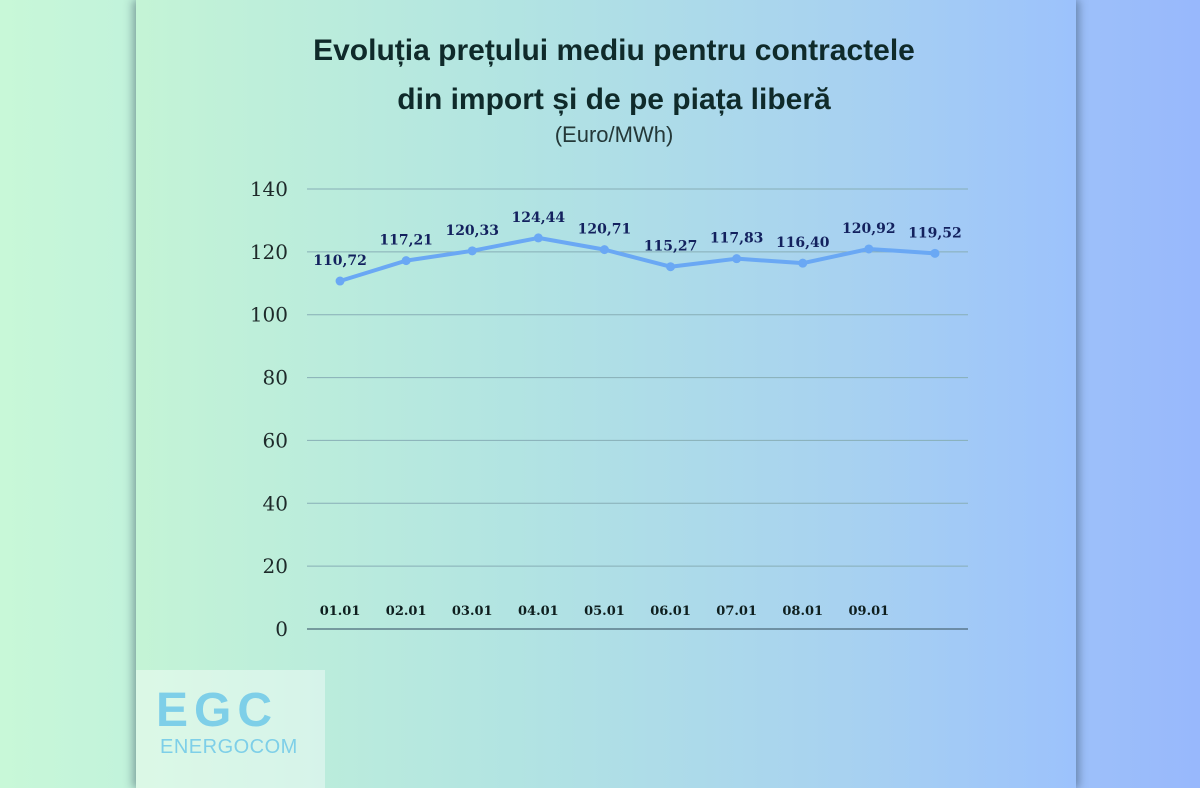 The image size is (1200, 788). I want to click on energocom-logo: EGC ENERGOCOM, so click(230, 729).